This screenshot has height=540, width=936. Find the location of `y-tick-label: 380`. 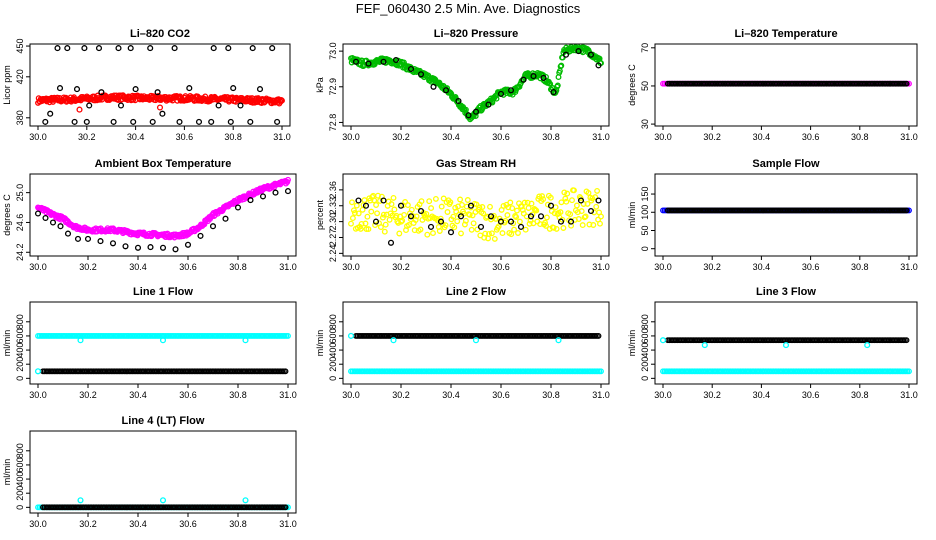

y-tick-label: 380 is located at coordinates (20, 117).